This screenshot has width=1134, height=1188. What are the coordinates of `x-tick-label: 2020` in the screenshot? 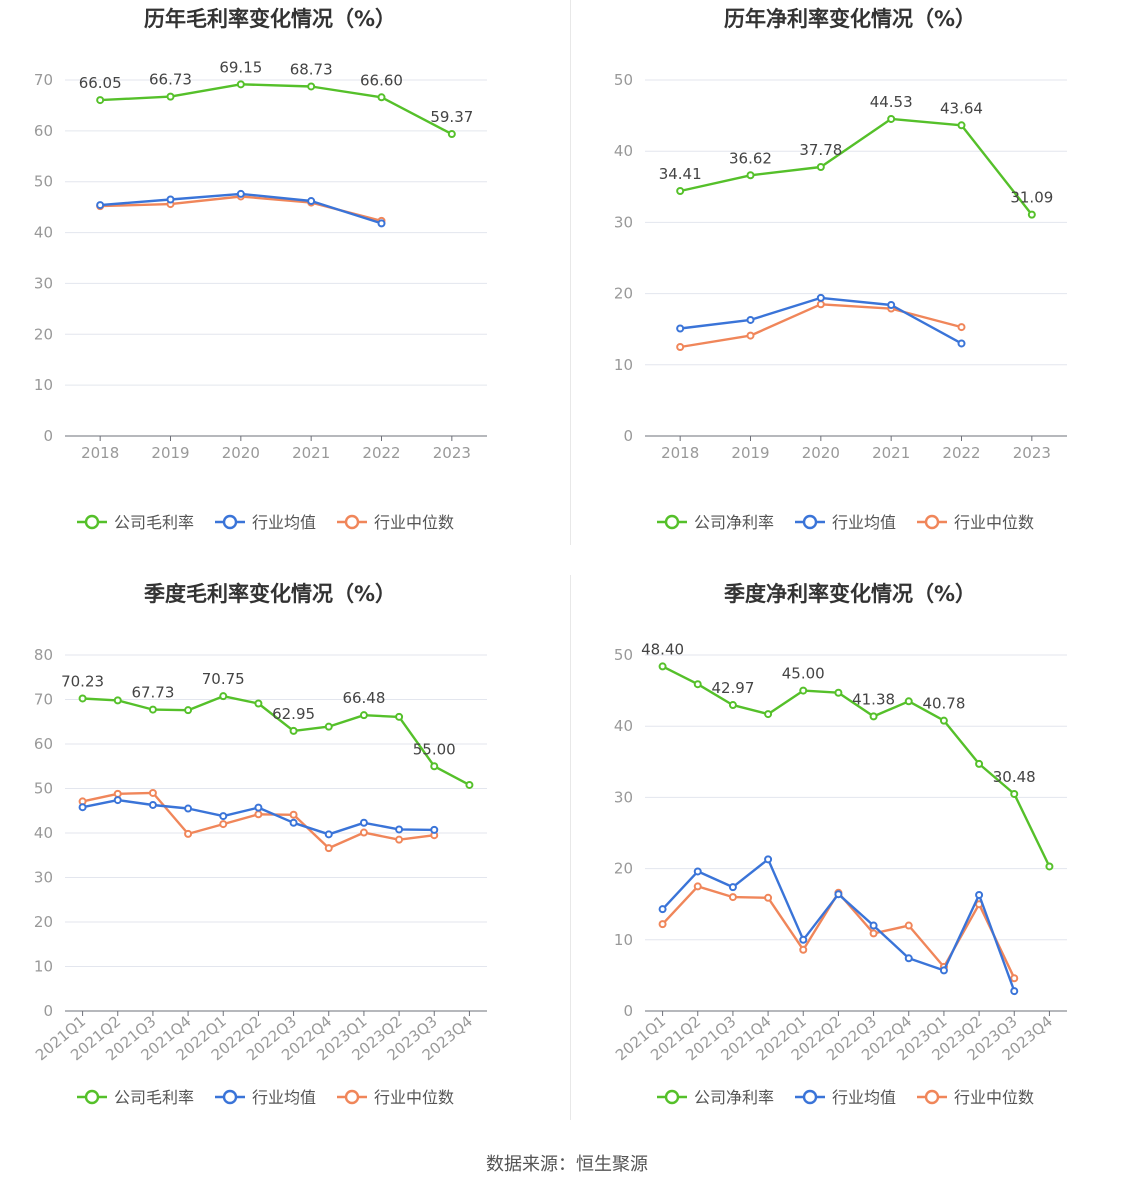 It's located at (821, 453).